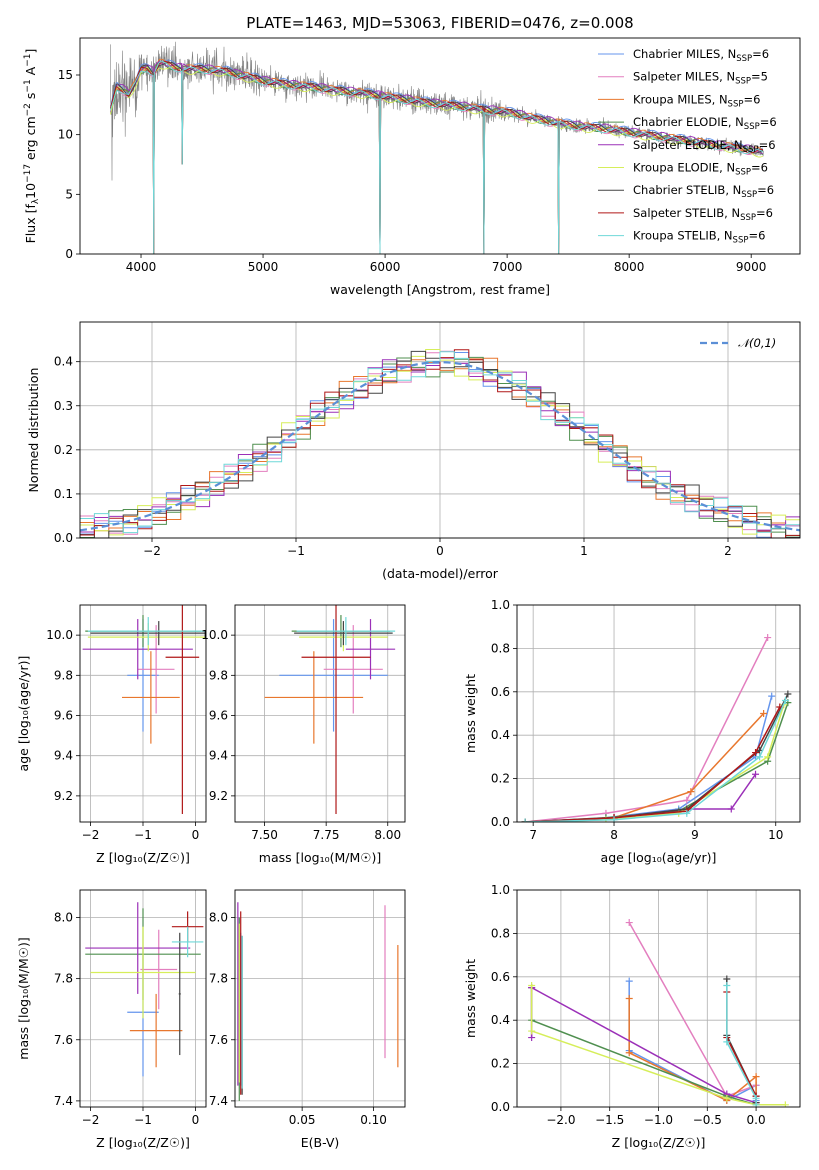 The height and width of the screenshot is (1170, 819). Describe the element at coordinates (688, 122) in the screenshot. I see `legend-label-text: Chabrier ELODIE, N` at that location.